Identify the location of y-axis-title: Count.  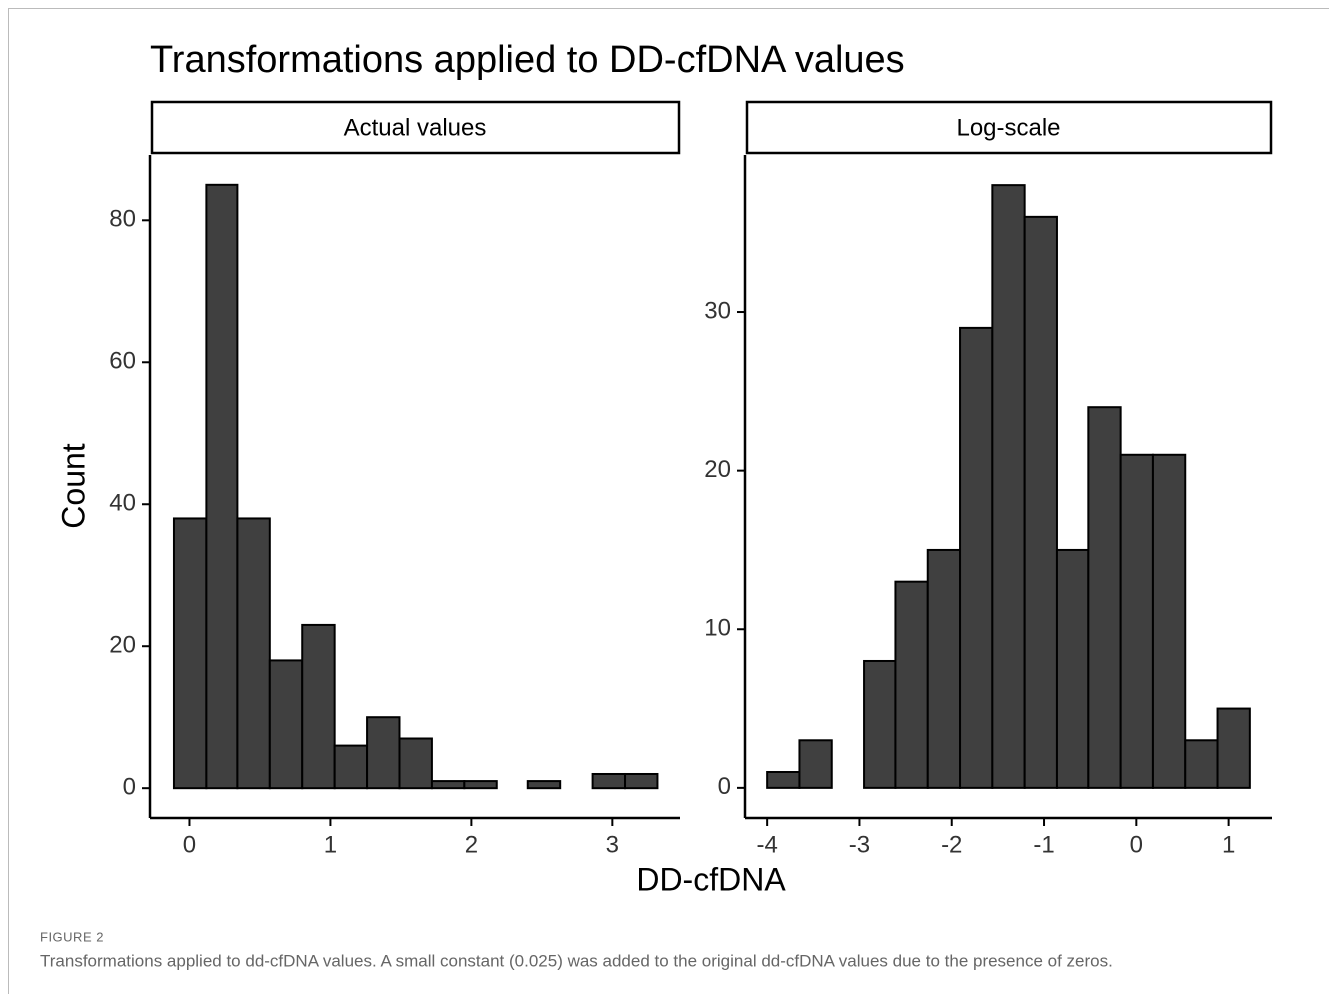
(73, 486).